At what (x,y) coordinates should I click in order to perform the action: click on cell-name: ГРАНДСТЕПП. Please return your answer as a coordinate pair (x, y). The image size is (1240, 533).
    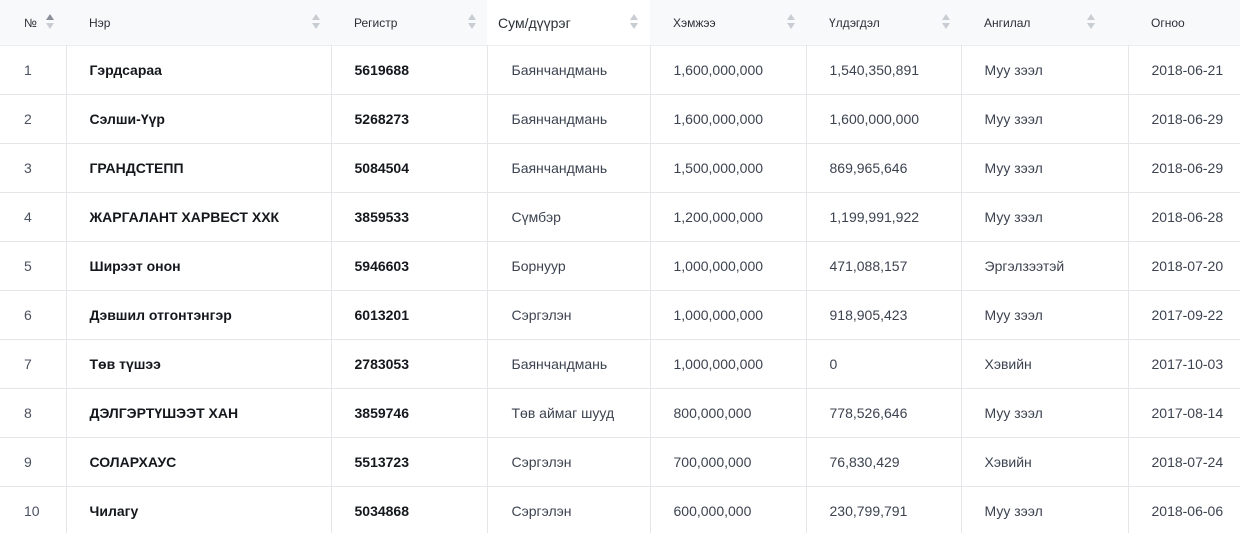
    Looking at the image, I should click on (199, 168).